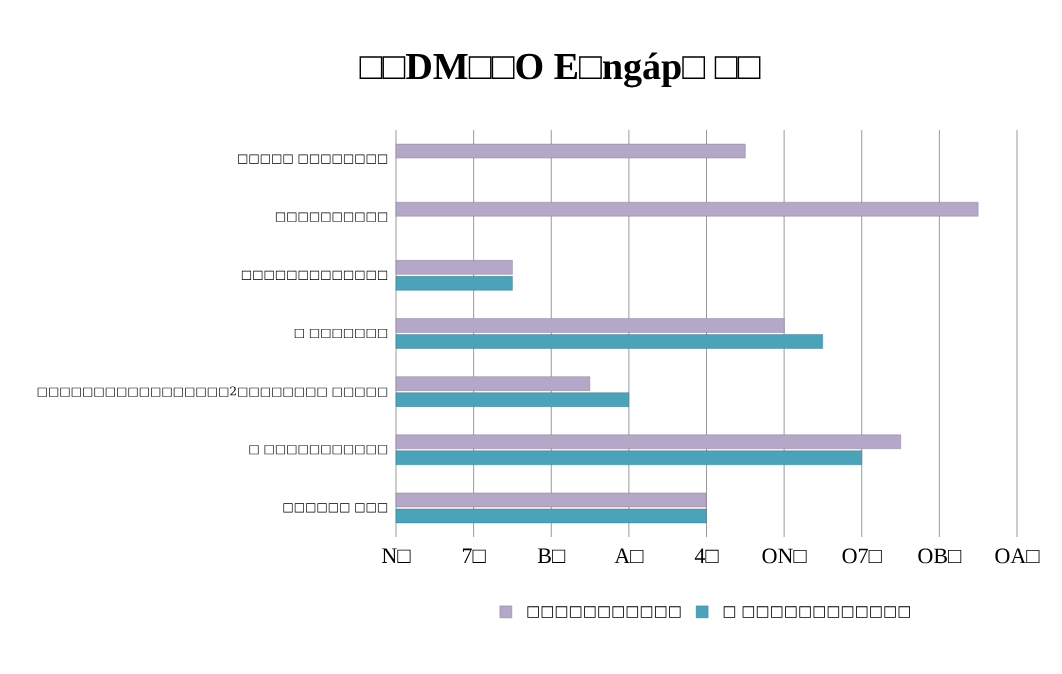  I want to click on y-tick-label: □□□□□ □□□□□□□□, so click(313, 159).